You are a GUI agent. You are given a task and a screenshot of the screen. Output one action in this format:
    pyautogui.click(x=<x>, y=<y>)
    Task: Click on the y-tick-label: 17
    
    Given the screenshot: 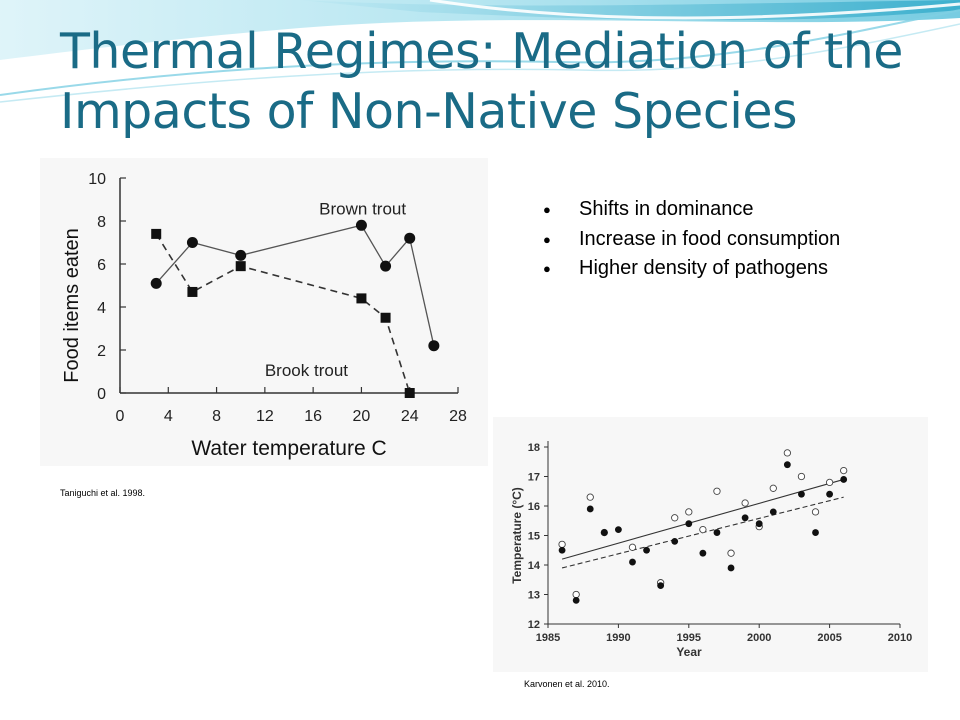 What is the action you would take?
    pyautogui.click(x=534, y=478)
    